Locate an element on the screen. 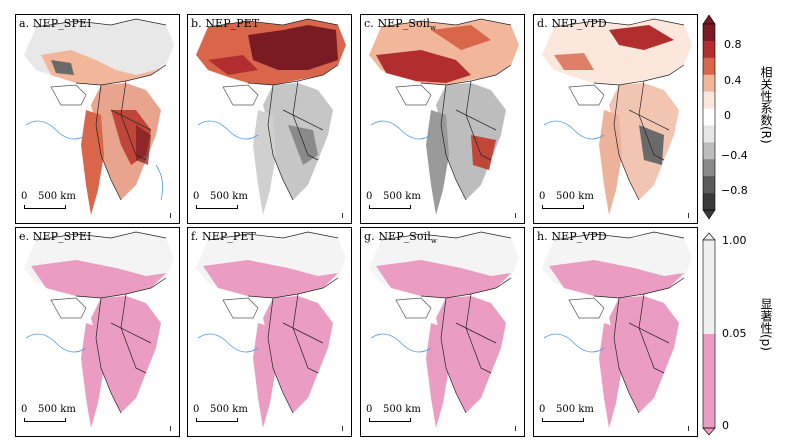 The image size is (785, 446). map-panel-d: d. NEP_VPD 0 500 km is located at coordinates (615, 119).